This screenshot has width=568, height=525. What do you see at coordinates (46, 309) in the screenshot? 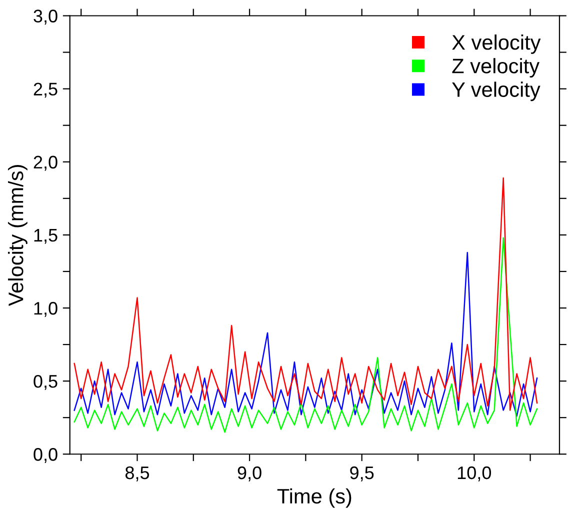
I see `y-tick-label: 1,0` at bounding box center [46, 309].